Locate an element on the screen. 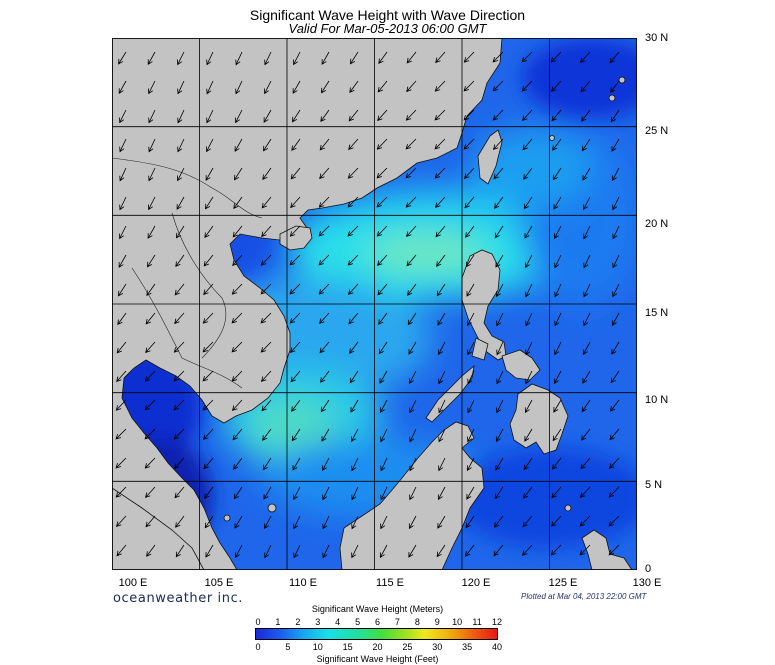  lon-label: 125 E is located at coordinates (563, 583).